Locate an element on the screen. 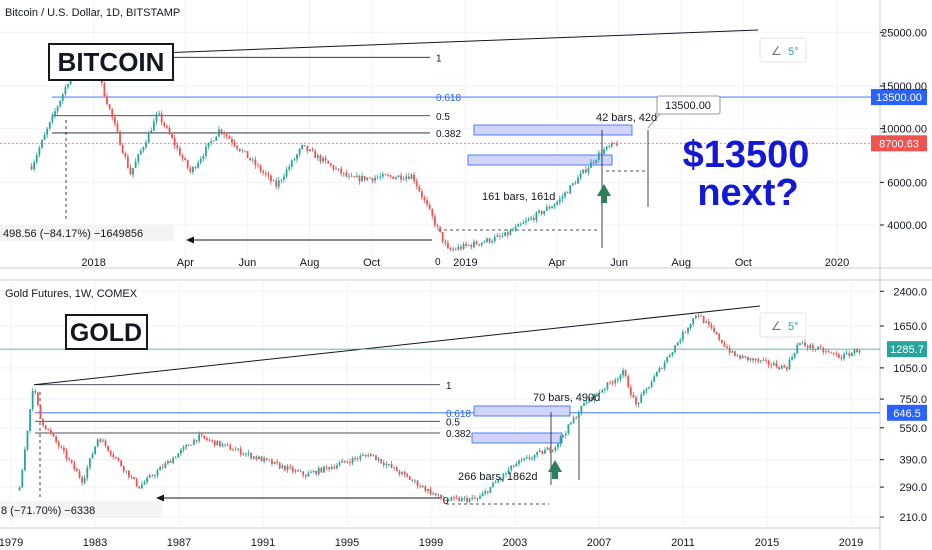  callout-line-1: $13500 is located at coordinates (746, 155).